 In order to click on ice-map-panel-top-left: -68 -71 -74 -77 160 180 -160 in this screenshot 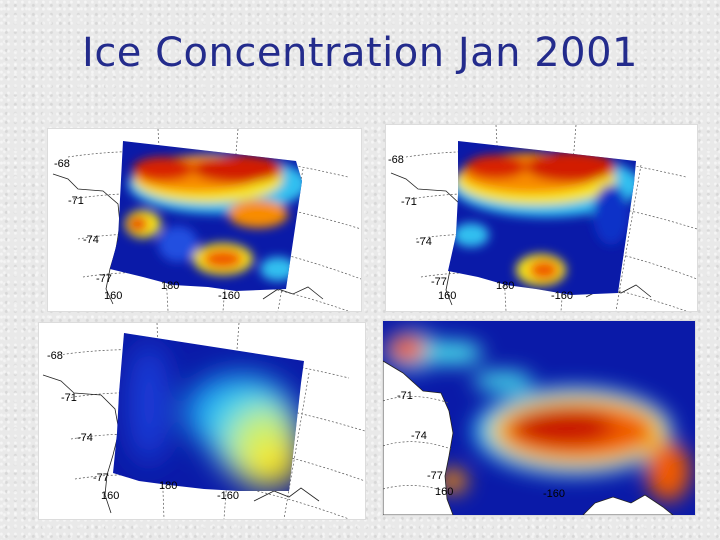, I will do `click(204, 220)`.